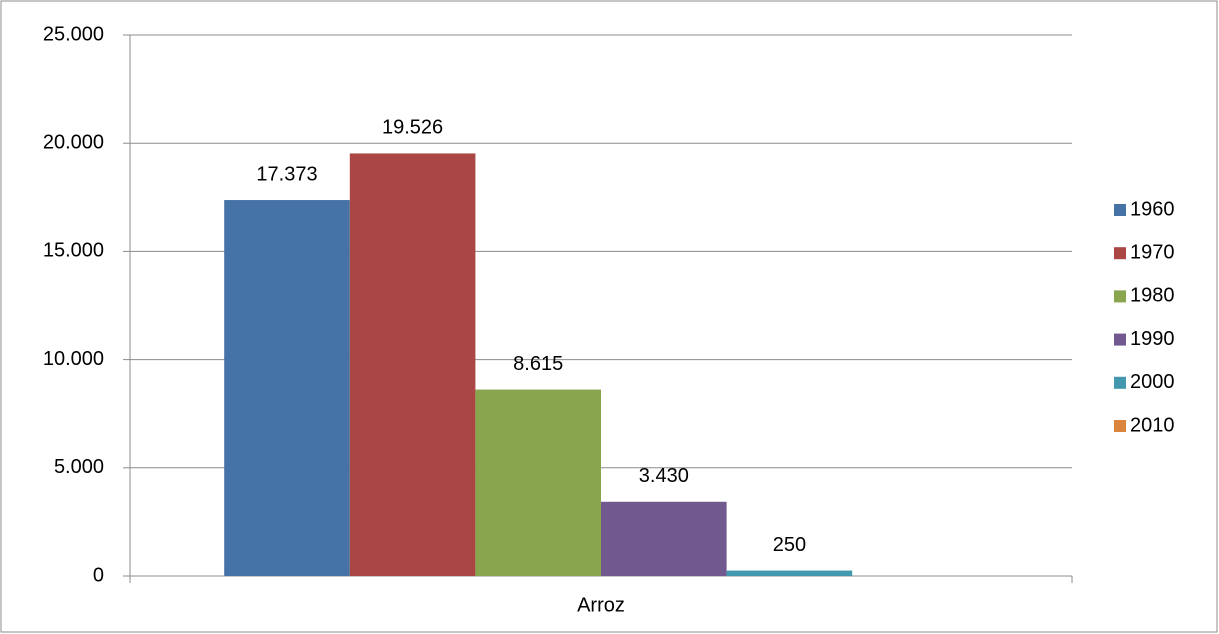 Image resolution: width=1219 pixels, height=634 pixels. What do you see at coordinates (98, 575) in the screenshot?
I see `y-tick-label: 0` at bounding box center [98, 575].